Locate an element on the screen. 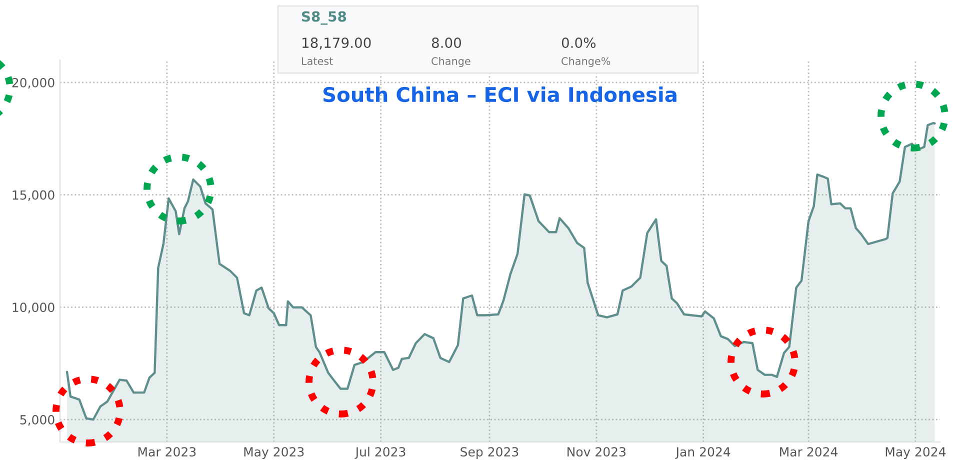  y-tick-label: 20,000 is located at coordinates (33, 83).